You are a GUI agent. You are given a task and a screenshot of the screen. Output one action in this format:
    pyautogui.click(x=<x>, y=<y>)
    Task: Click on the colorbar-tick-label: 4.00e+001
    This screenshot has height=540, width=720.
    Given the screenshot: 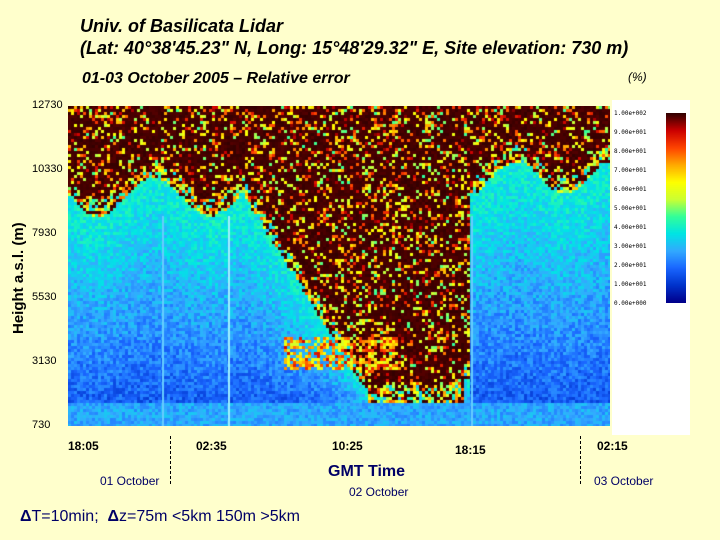 What is the action you would take?
    pyautogui.click(x=630, y=227)
    